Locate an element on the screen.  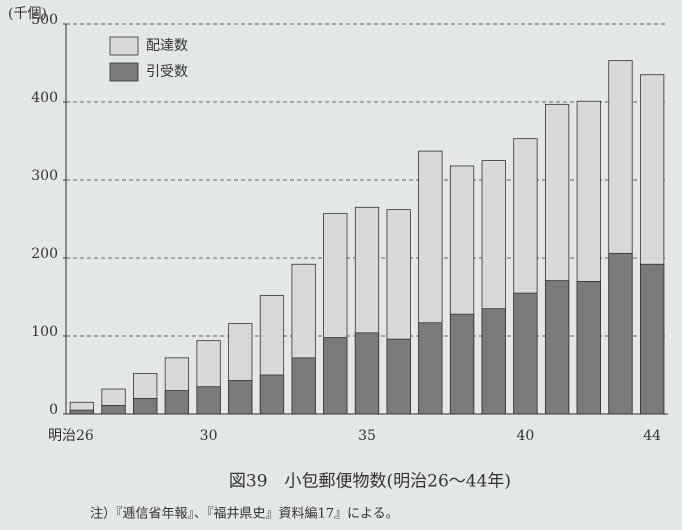
x-tick-label: 44 is located at coordinates (652, 436).